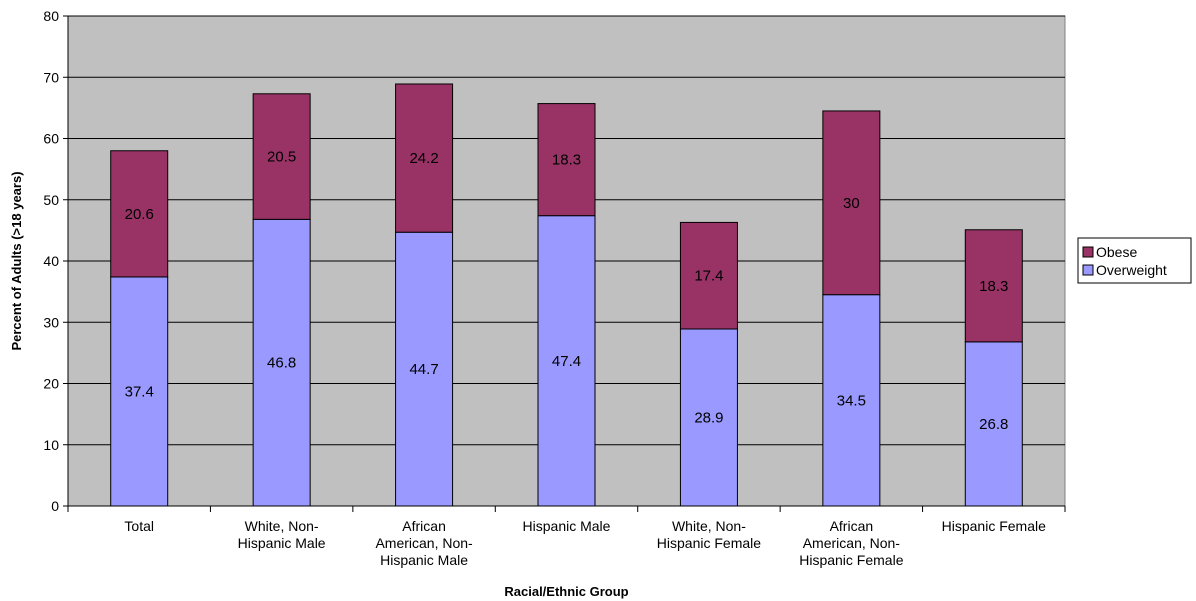 The width and height of the screenshot is (1196, 601). I want to click on y-tick-label: 60, so click(51, 139).